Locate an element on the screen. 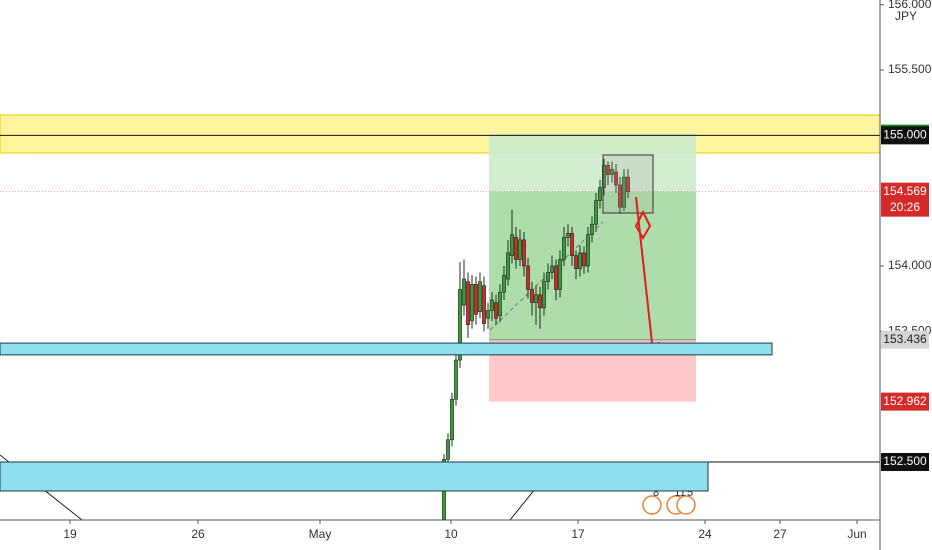  x-tick-label: May is located at coordinates (320, 534).